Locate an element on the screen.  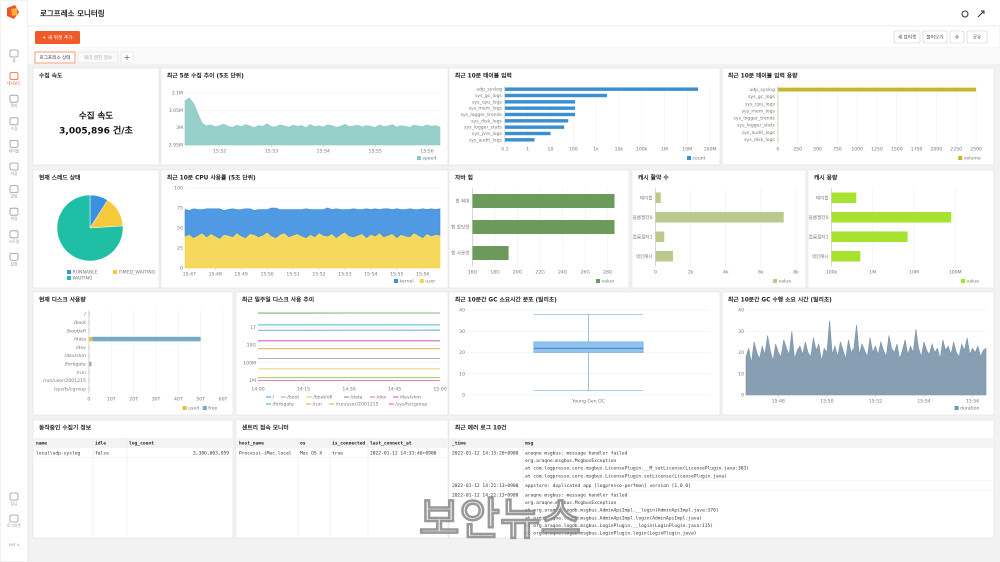
toolbar-button-label: 불러오기 is located at coordinates (935, 37).